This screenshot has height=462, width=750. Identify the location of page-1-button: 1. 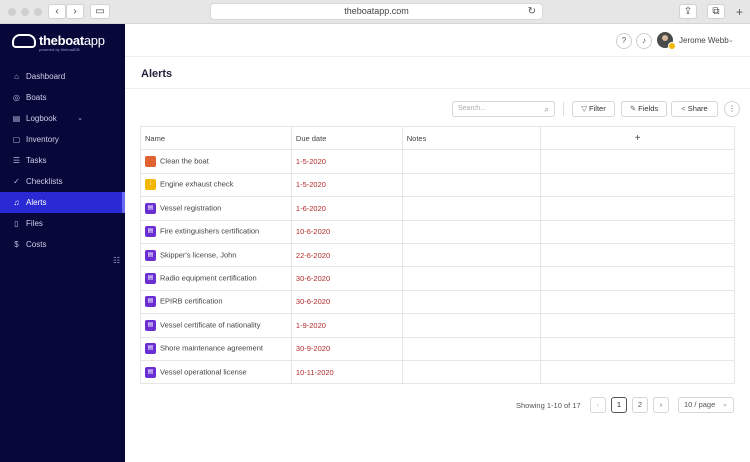
(619, 405).